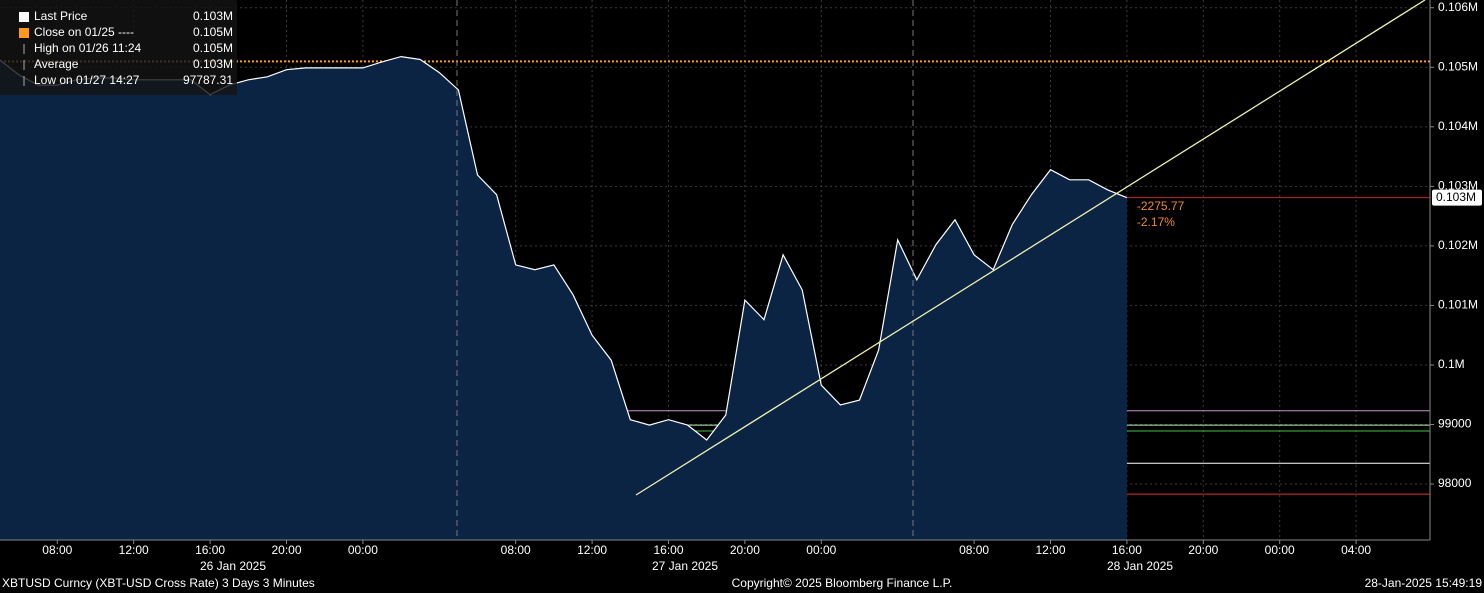 The width and height of the screenshot is (1484, 593). I want to click on legend-label: High on 01/26 11:24, so click(88, 48).